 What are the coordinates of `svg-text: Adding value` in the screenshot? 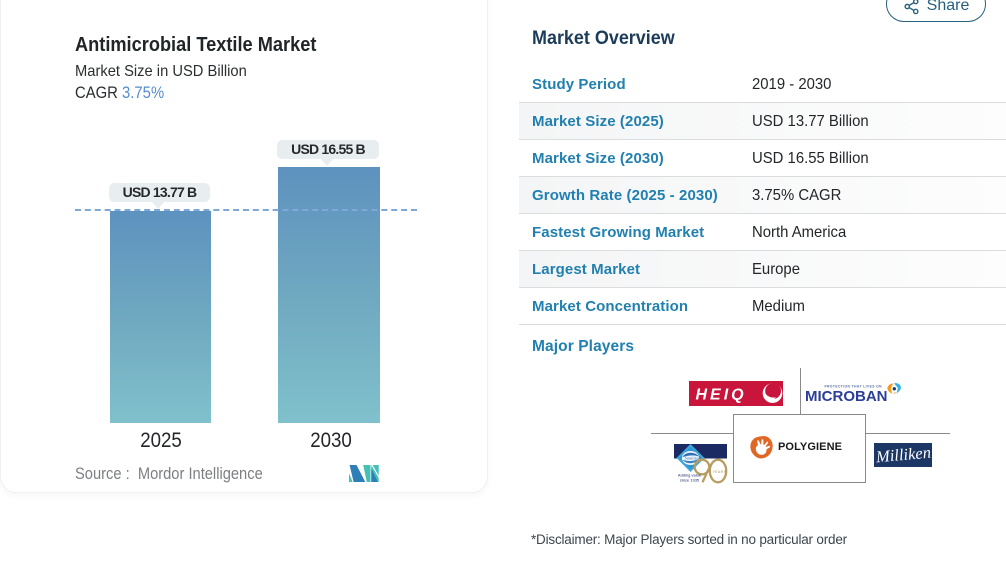 It's located at (690, 474).